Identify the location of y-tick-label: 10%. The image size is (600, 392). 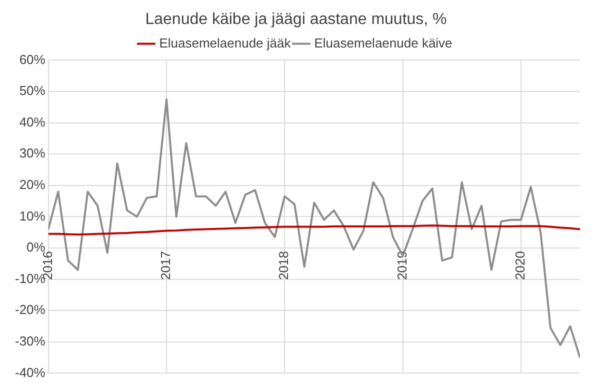
(32, 216).